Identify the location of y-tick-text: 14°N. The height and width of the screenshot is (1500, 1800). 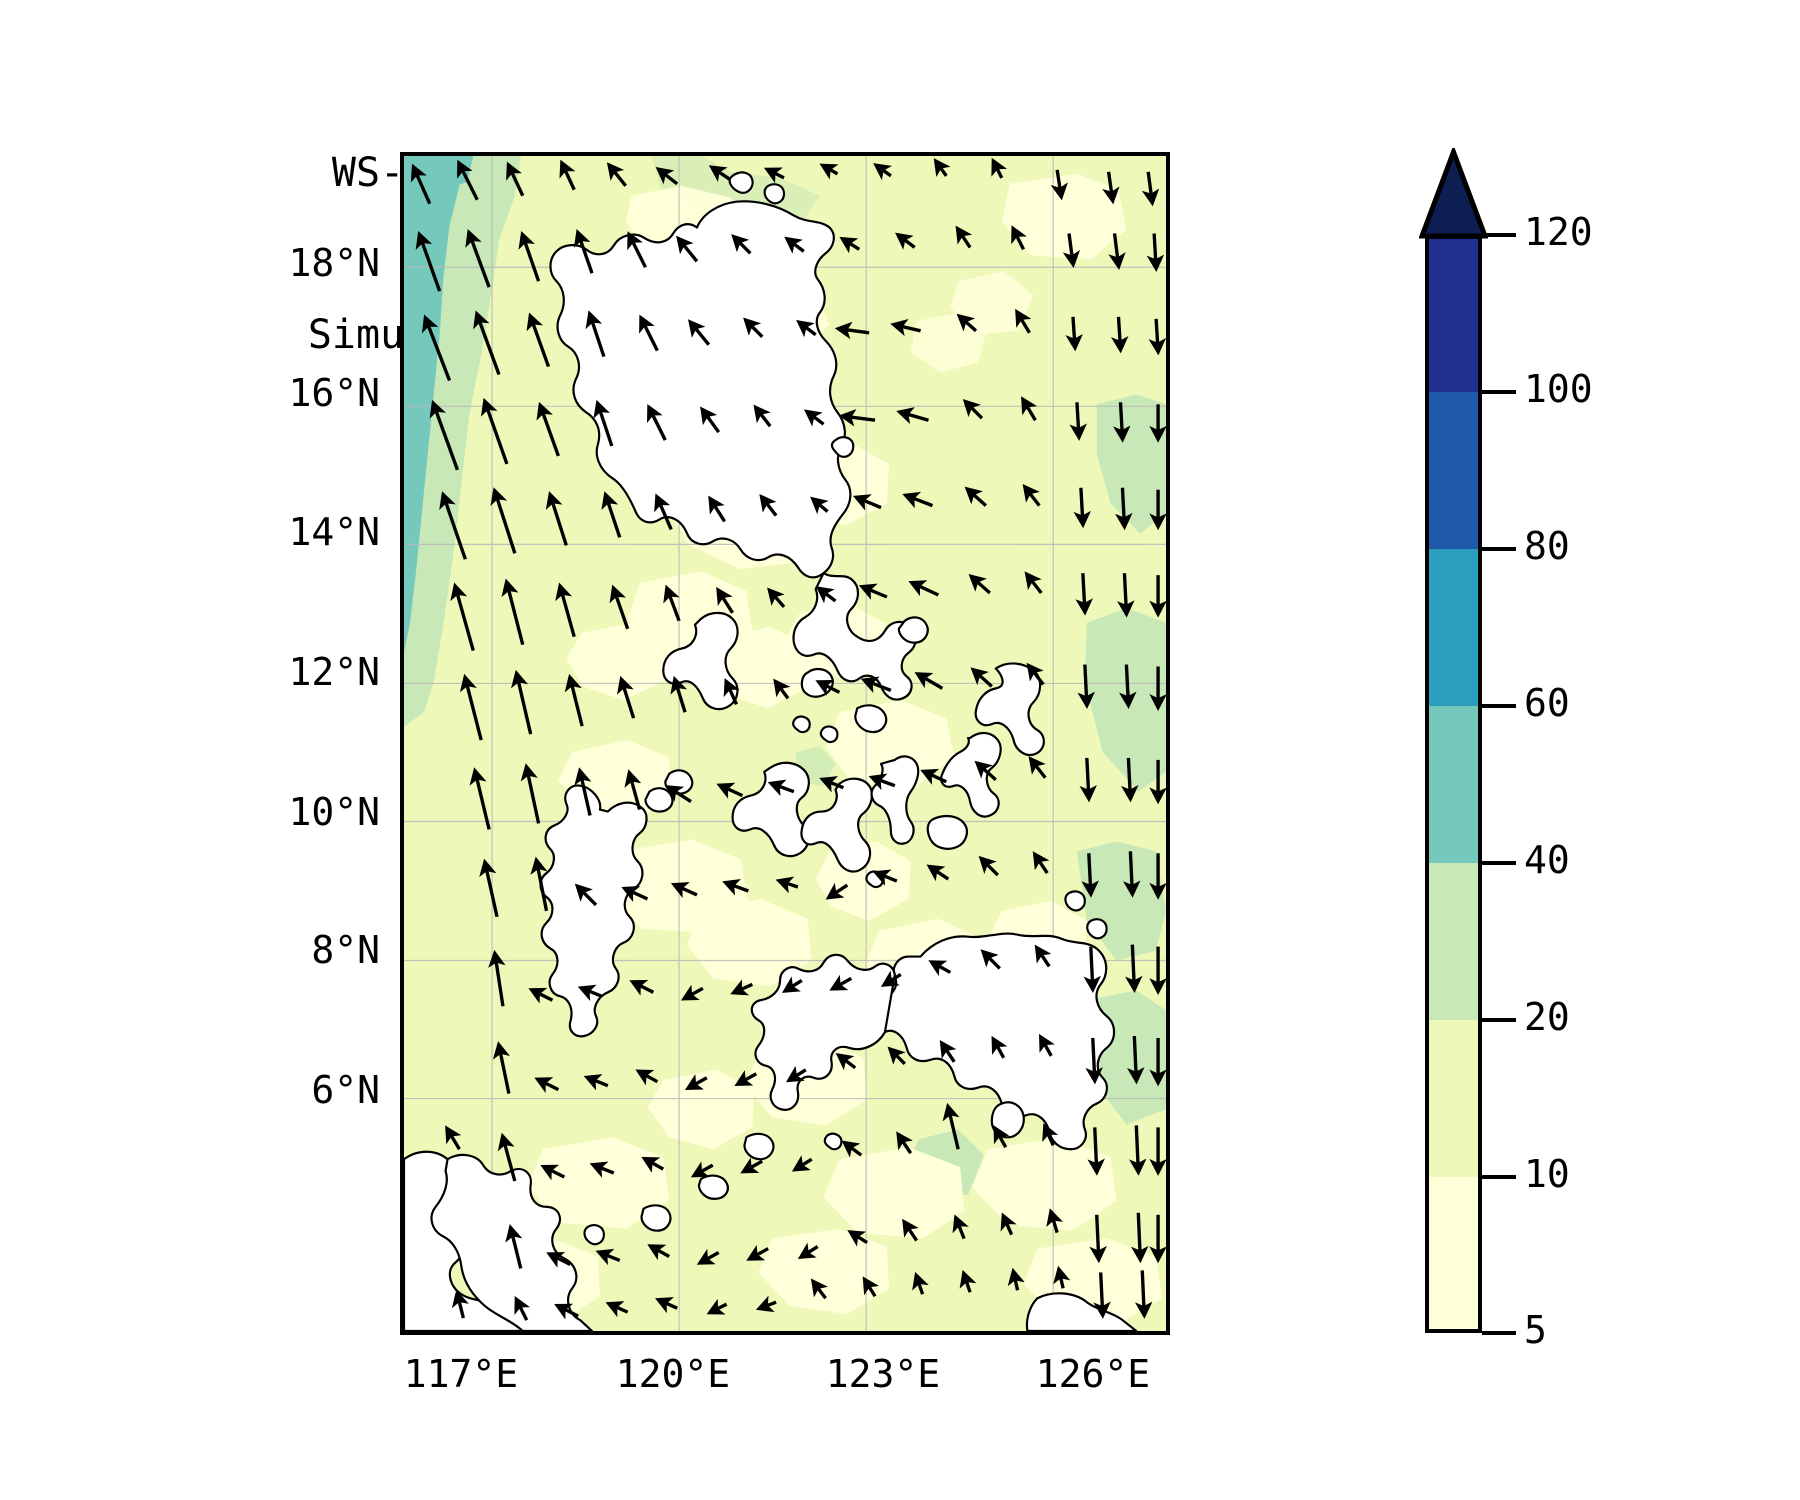
(334, 532).